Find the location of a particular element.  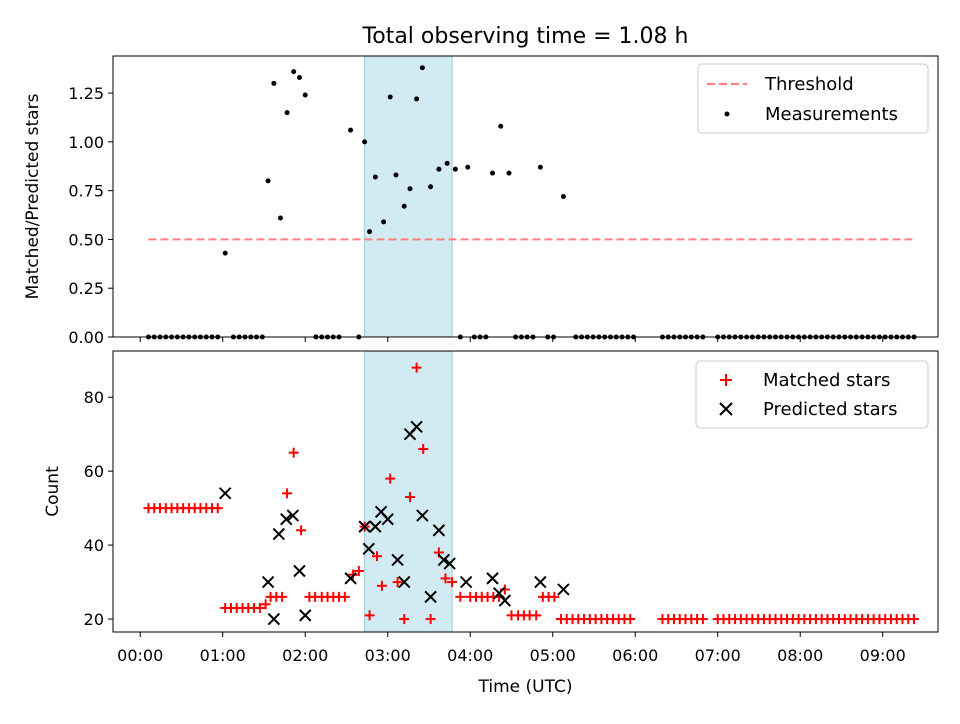

bottom-y-tick-label: 20 is located at coordinates (94, 619).